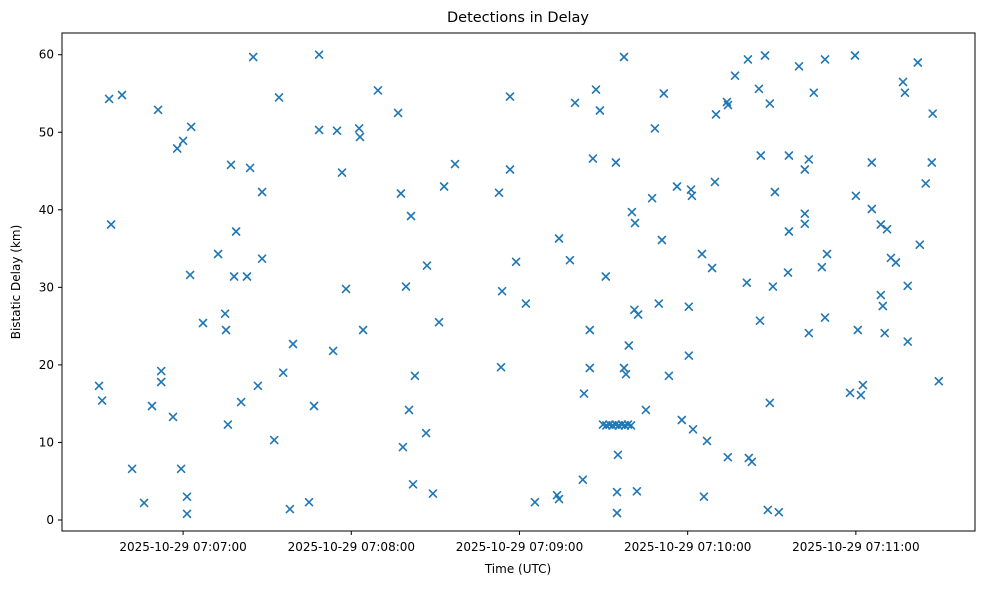 This screenshot has width=989, height=590. Describe the element at coordinates (182, 547) in the screenshot. I see `x-tick-label: 2025-10-29 07:07:00` at that location.